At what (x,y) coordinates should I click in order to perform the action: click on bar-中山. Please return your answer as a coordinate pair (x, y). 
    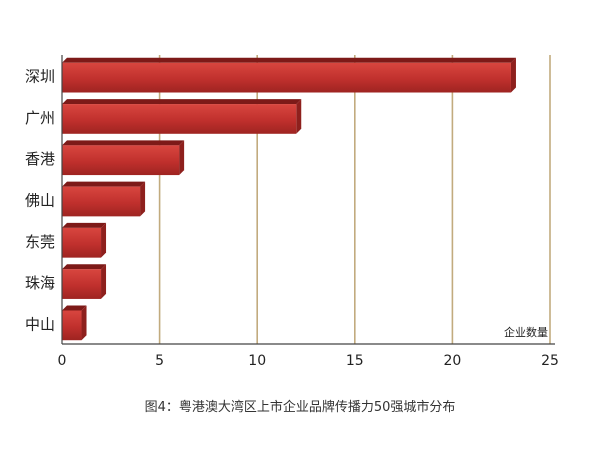
    Looking at the image, I should click on (74, 323).